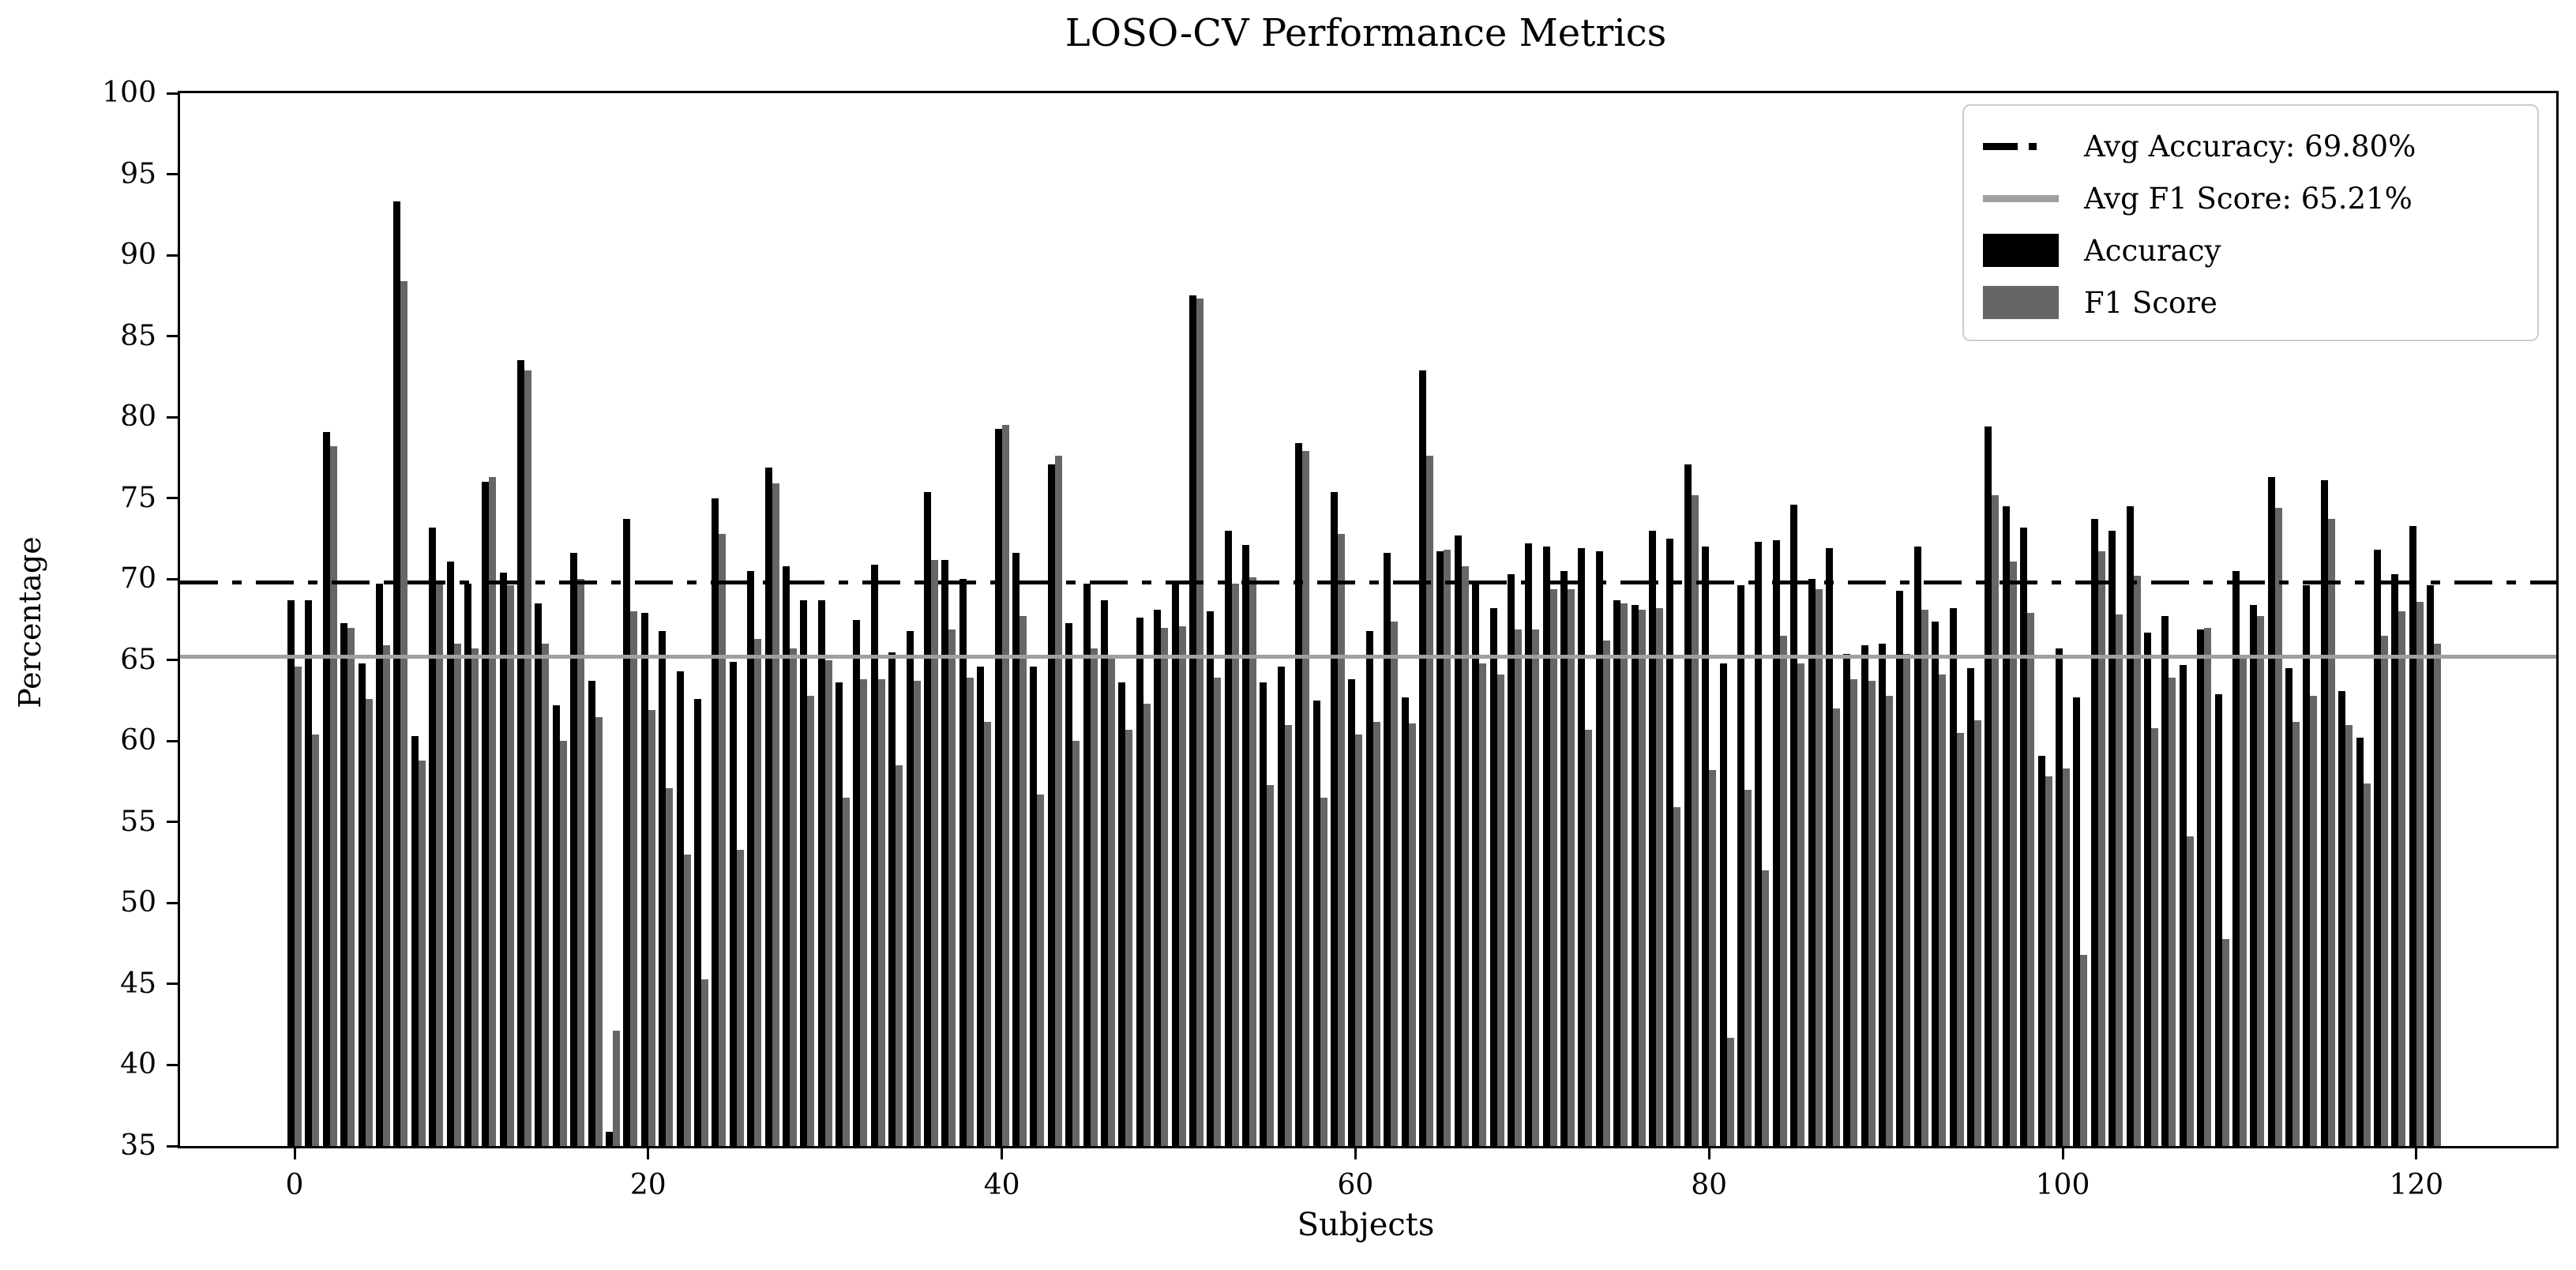 Image resolution: width=2576 pixels, height=1270 pixels. Describe the element at coordinates (1355, 1185) in the screenshot. I see `x-tick-label: 60` at that location.